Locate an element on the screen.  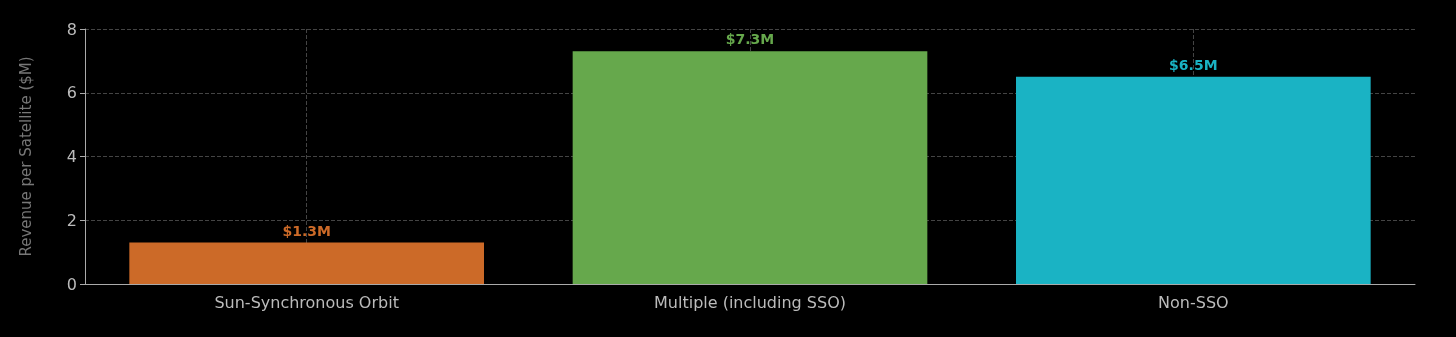
data-label: $6.5M is located at coordinates (1193, 64).